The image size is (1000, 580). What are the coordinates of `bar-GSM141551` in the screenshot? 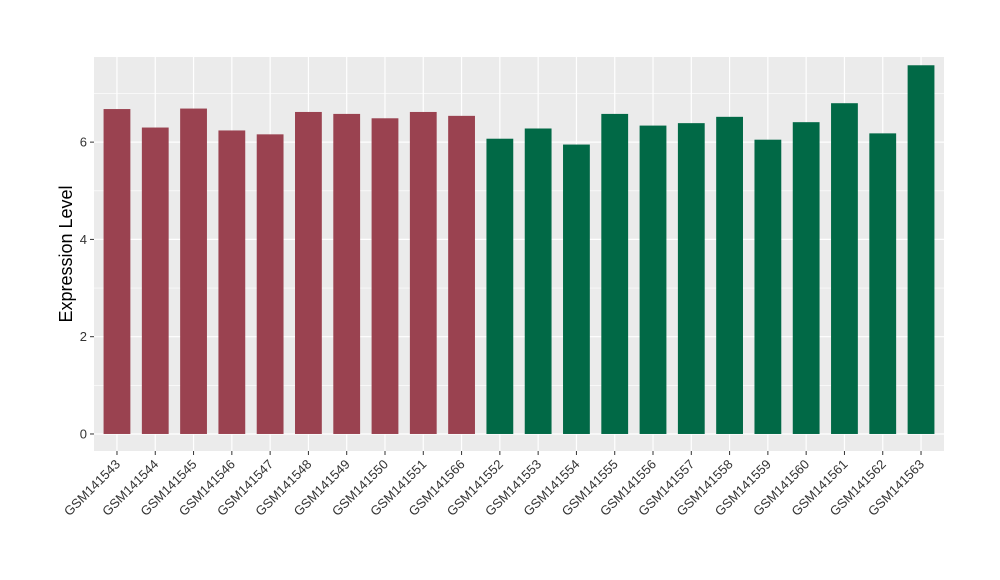 It's located at (423, 272).